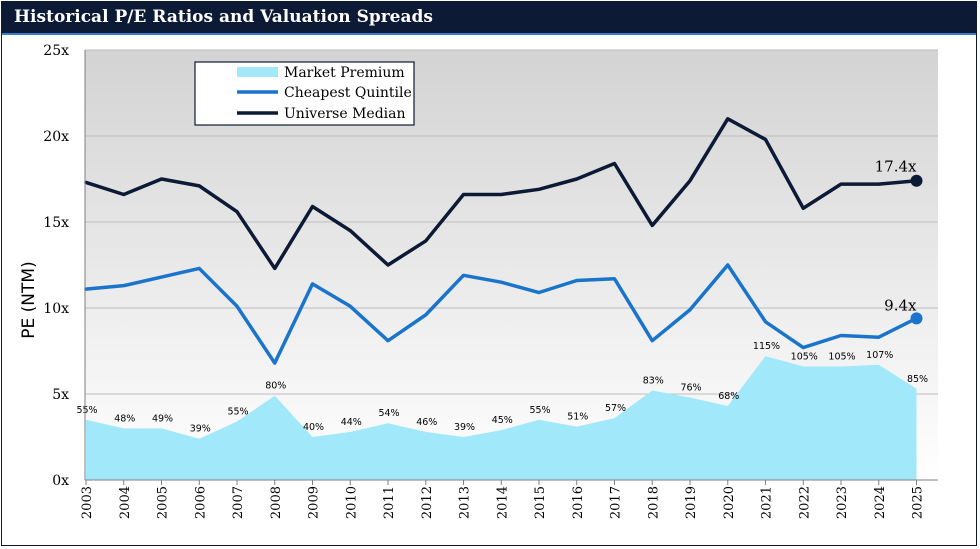  Describe the element at coordinates (916, 318) in the screenshot. I see `cheapest-quintile-end-marker` at that location.